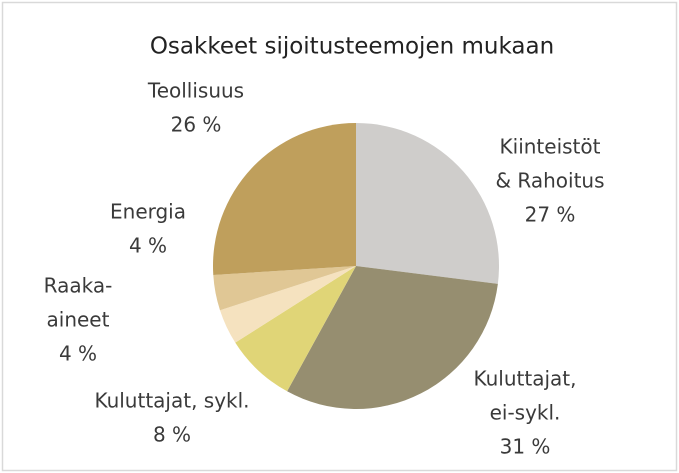 The image size is (679, 473). Describe the element at coordinates (196, 125) in the screenshot. I see `value-label: 26 %` at that location.